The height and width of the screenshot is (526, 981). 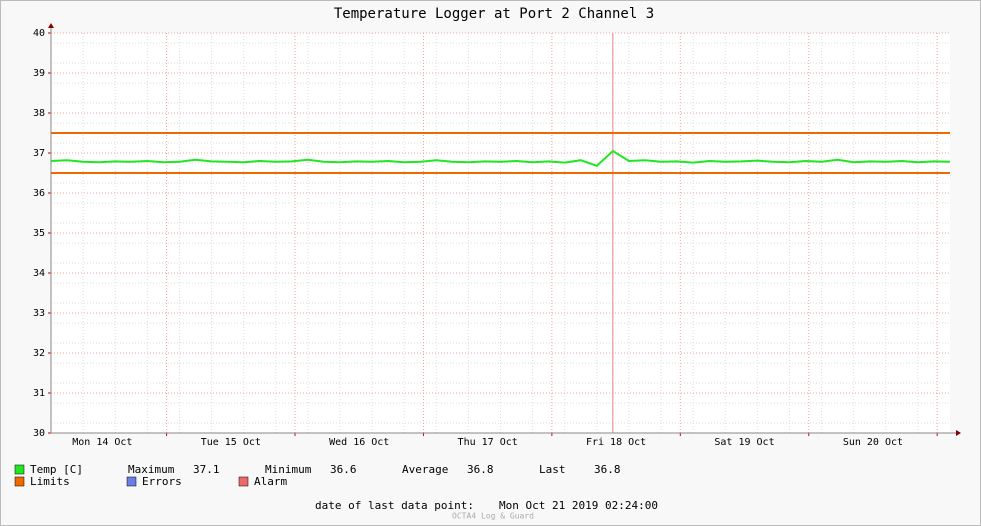 What do you see at coordinates (151, 469) in the screenshot?
I see `stat-label: Maximum` at bounding box center [151, 469].